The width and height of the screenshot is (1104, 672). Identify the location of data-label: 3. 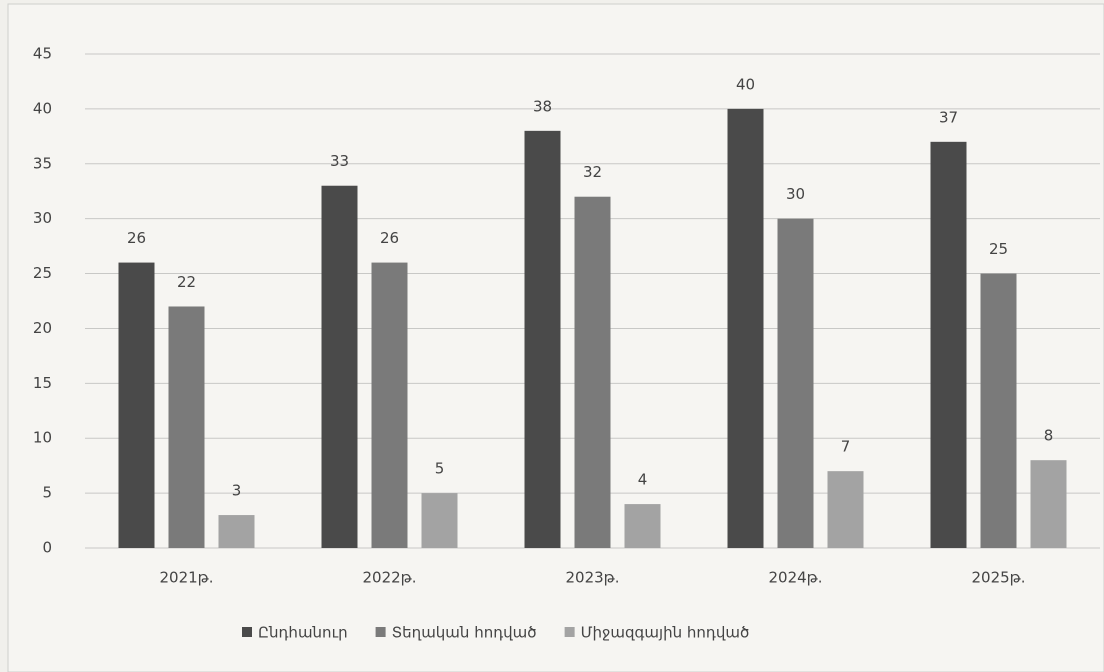
(237, 491).